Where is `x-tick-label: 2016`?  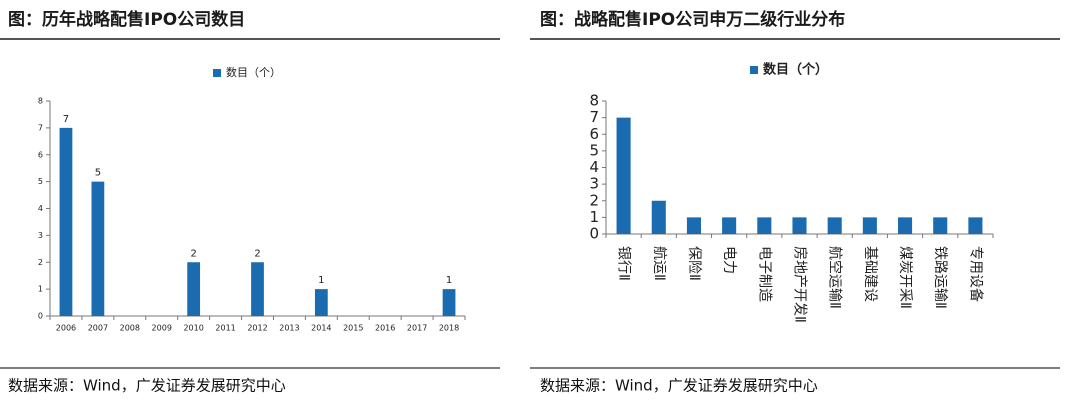
x-tick-label: 2016 is located at coordinates (385, 328).